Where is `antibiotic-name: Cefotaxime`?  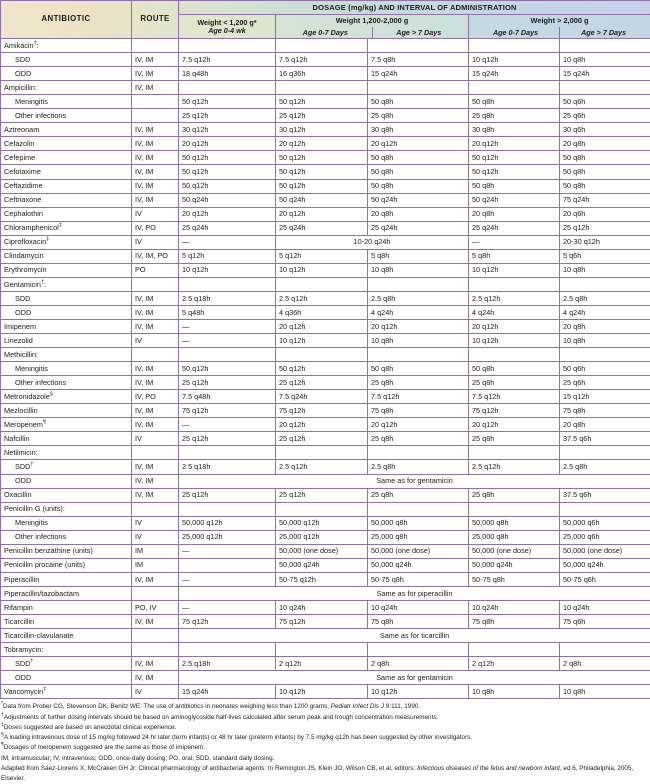 antibiotic-name: Cefotaxime is located at coordinates (66, 172).